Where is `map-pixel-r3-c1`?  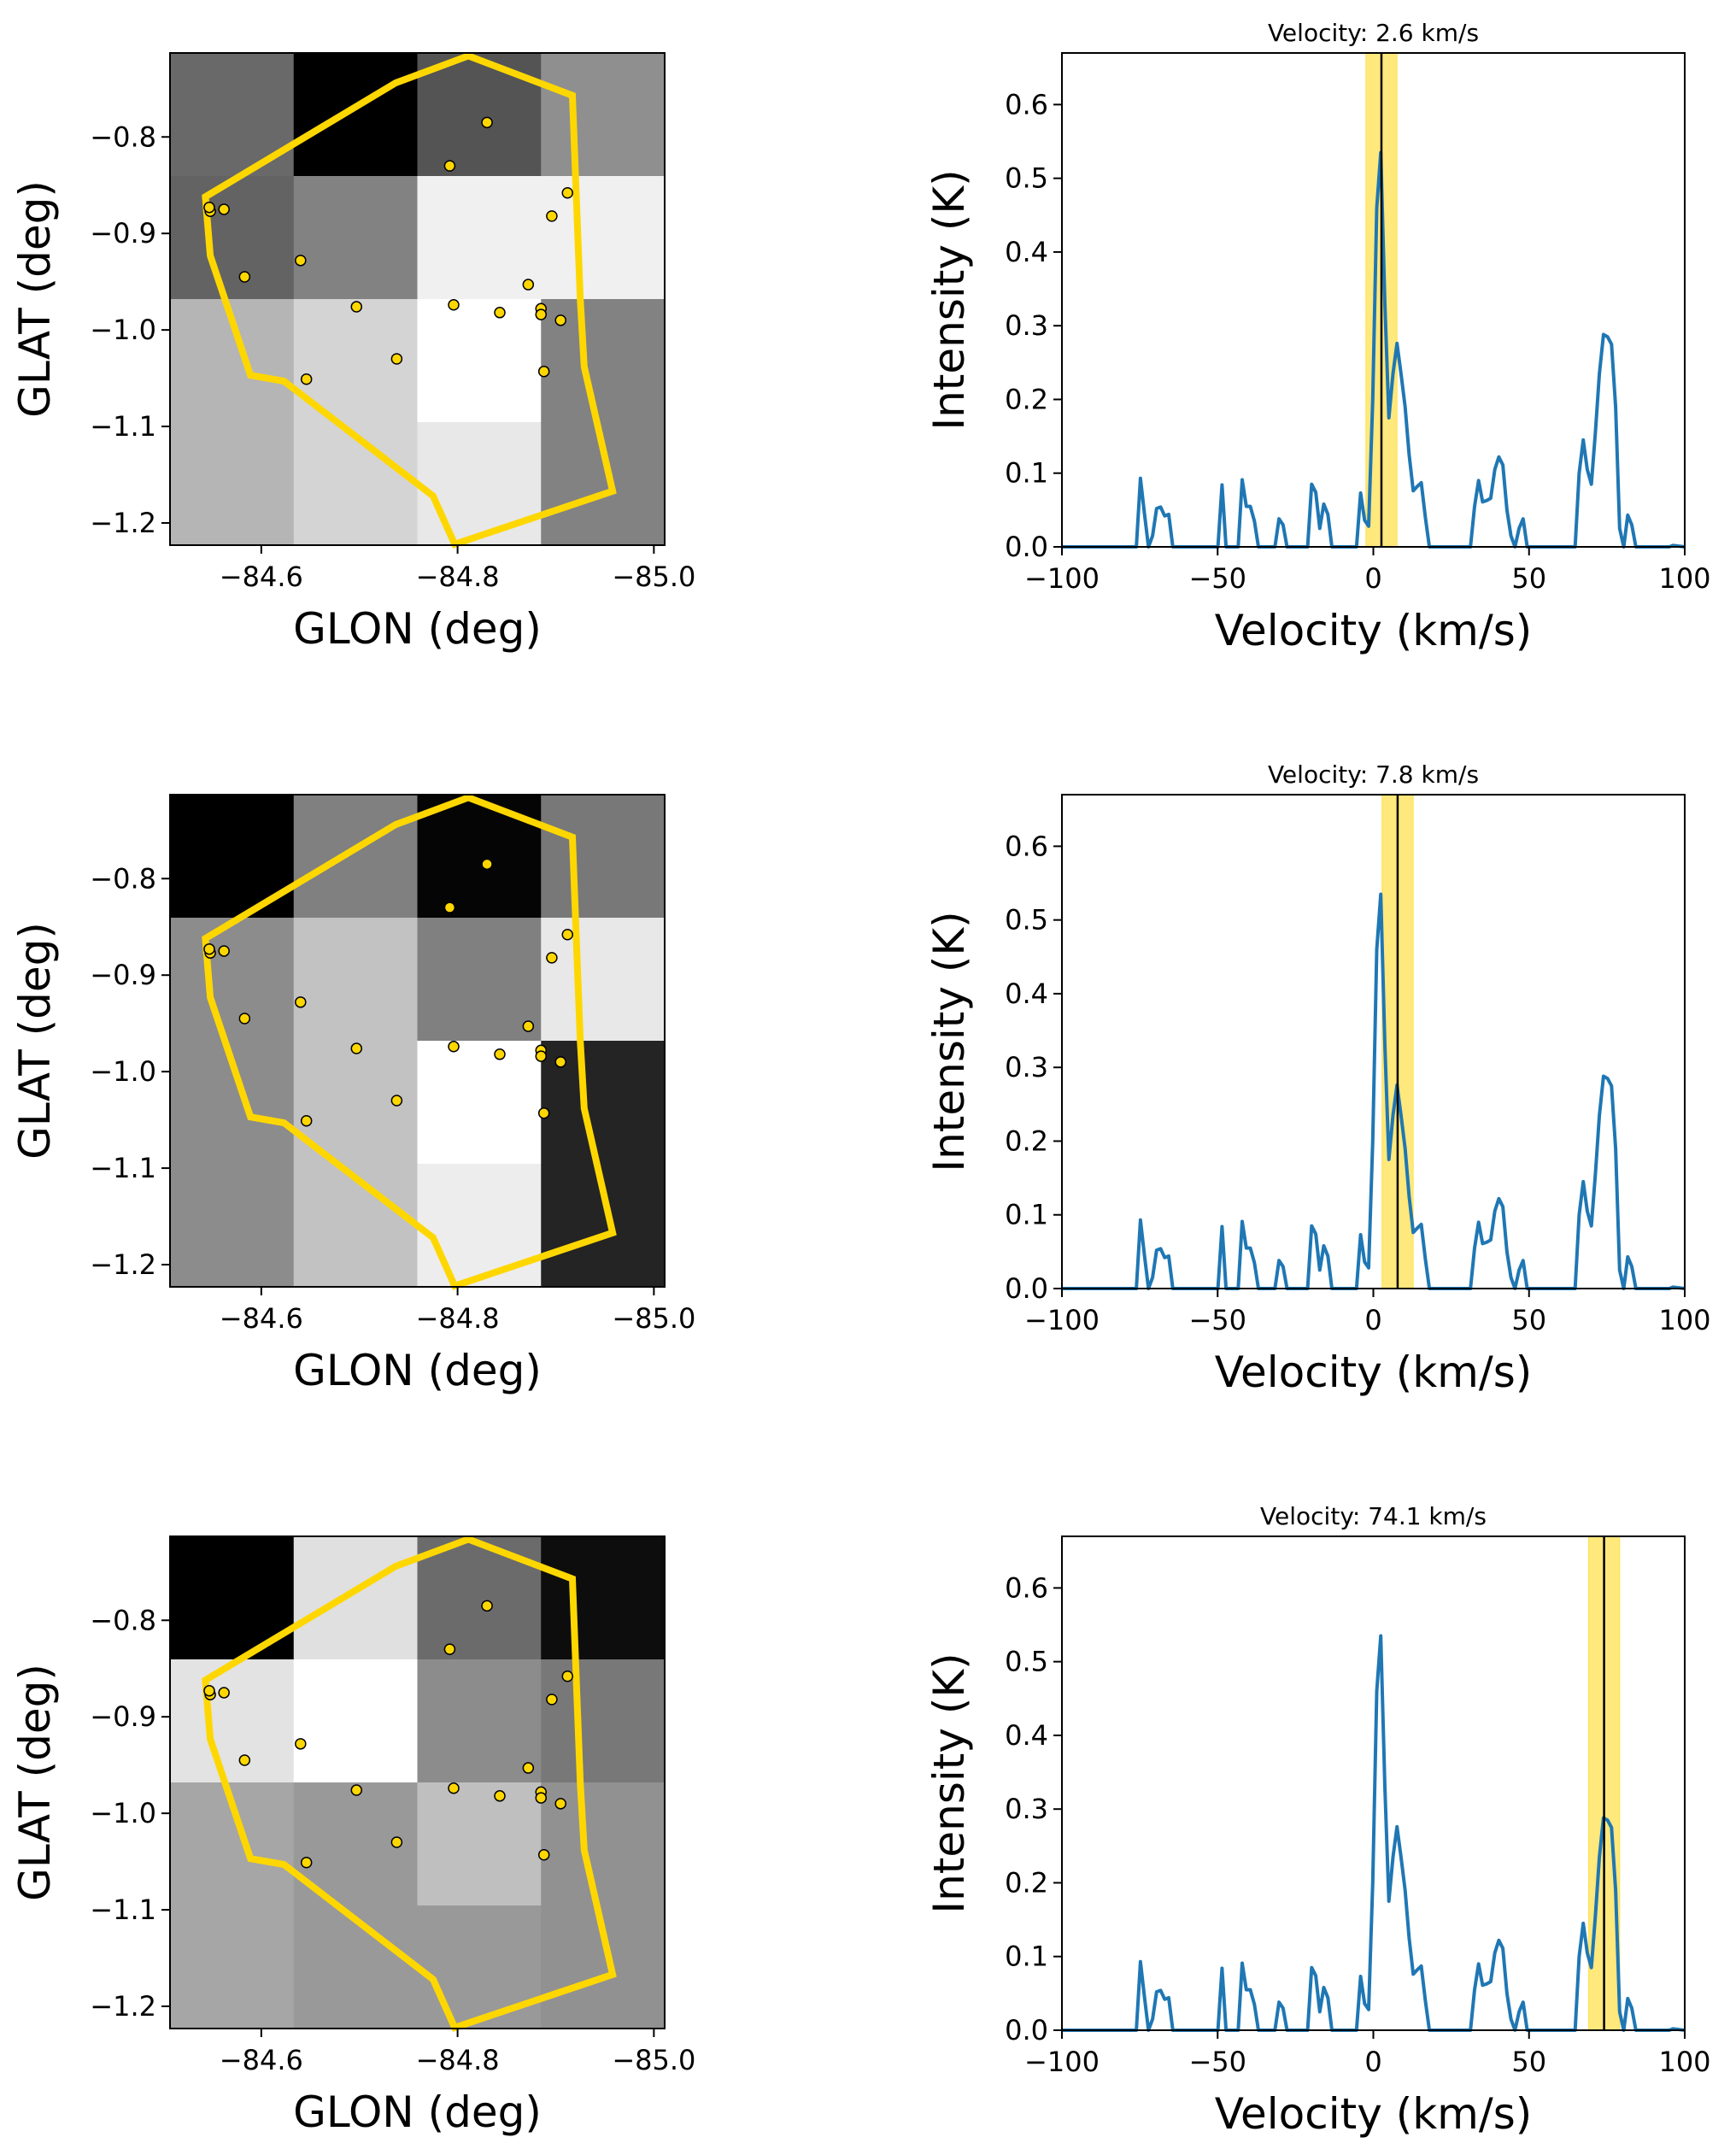 map-pixel-r3-c1 is located at coordinates (356, 484).